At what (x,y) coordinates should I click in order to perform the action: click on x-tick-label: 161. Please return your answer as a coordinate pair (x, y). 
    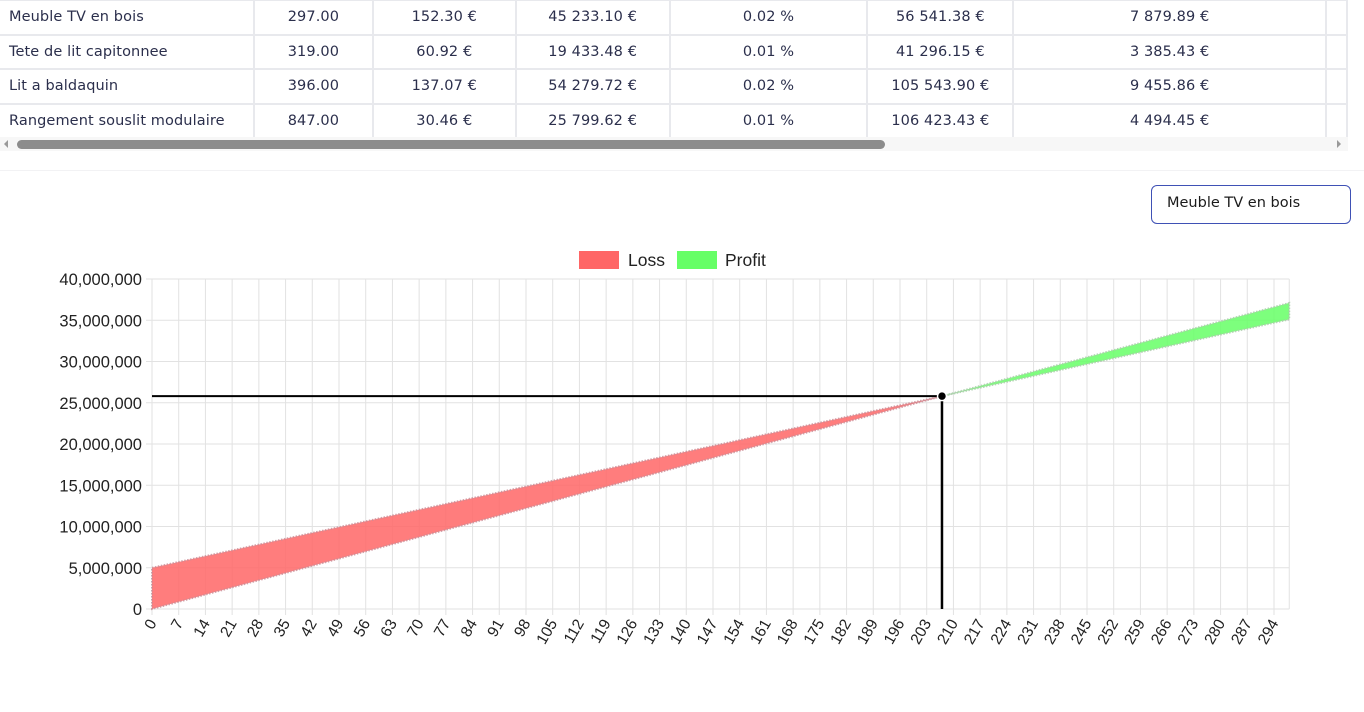
    Looking at the image, I should click on (761, 632).